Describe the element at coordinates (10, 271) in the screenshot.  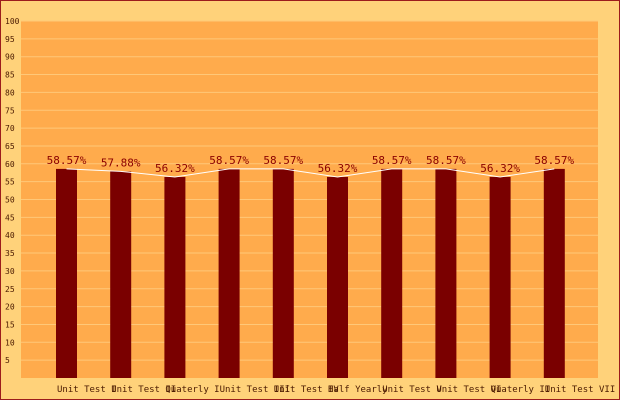
I see `y-tick-label: 30` at that location.